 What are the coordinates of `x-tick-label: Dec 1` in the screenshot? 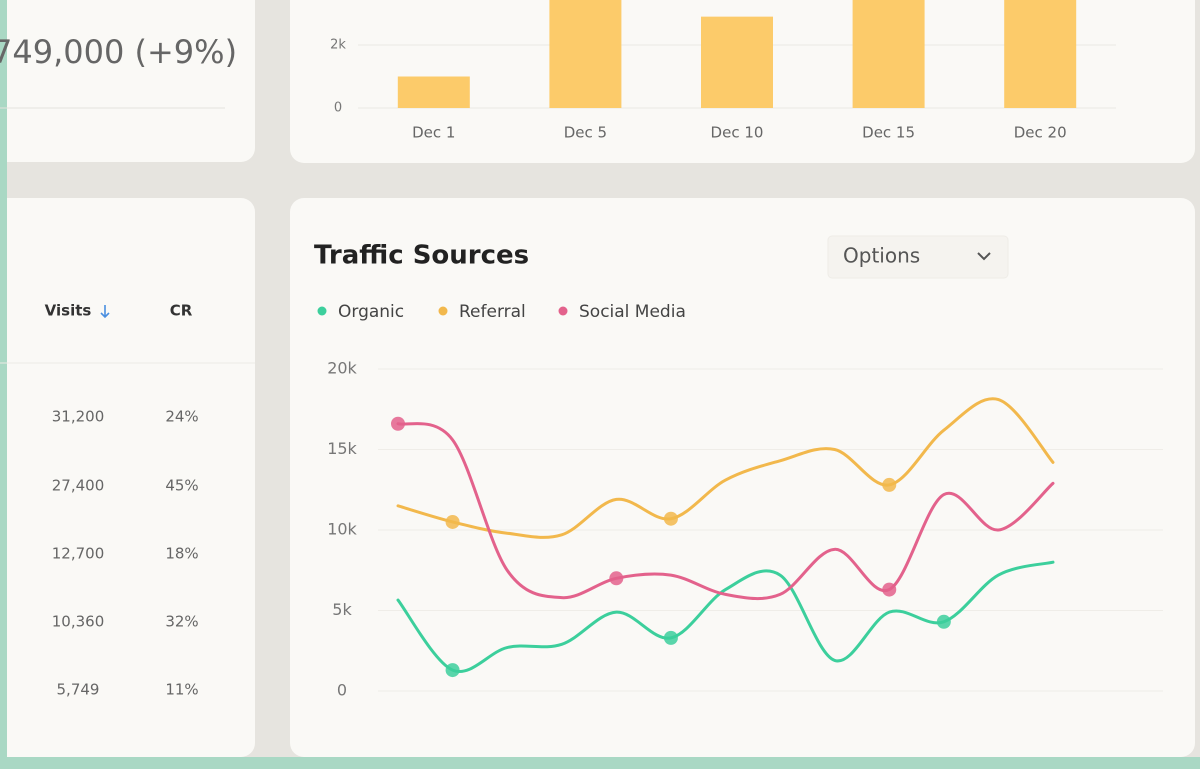 It's located at (433, 133).